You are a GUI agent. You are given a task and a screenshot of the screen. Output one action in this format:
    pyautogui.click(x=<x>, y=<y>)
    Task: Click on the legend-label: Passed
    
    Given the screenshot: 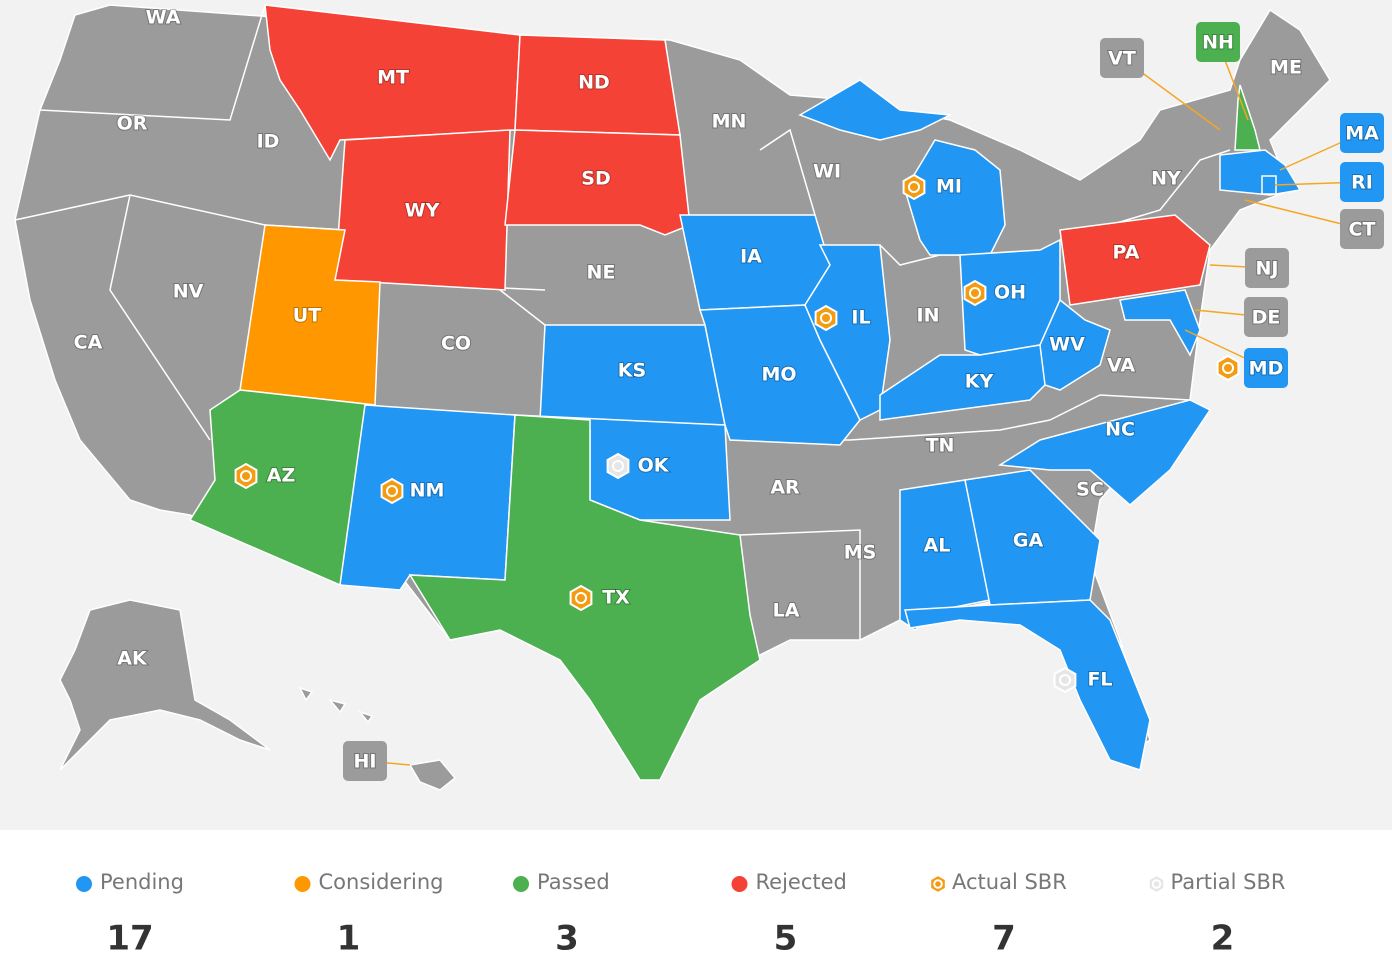 What is the action you would take?
    pyautogui.click(x=573, y=882)
    